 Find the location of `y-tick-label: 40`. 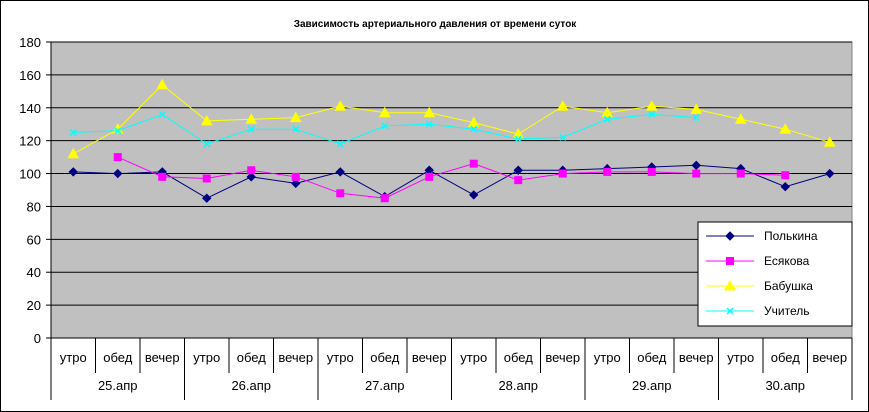

y-tick-label: 40 is located at coordinates (34, 272).